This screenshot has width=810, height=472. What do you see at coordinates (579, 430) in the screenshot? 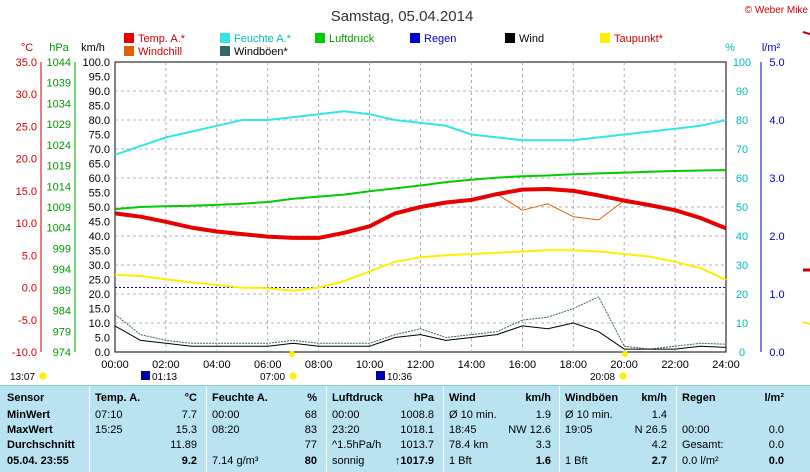
I see `cell-sub: 19:05` at bounding box center [579, 430].